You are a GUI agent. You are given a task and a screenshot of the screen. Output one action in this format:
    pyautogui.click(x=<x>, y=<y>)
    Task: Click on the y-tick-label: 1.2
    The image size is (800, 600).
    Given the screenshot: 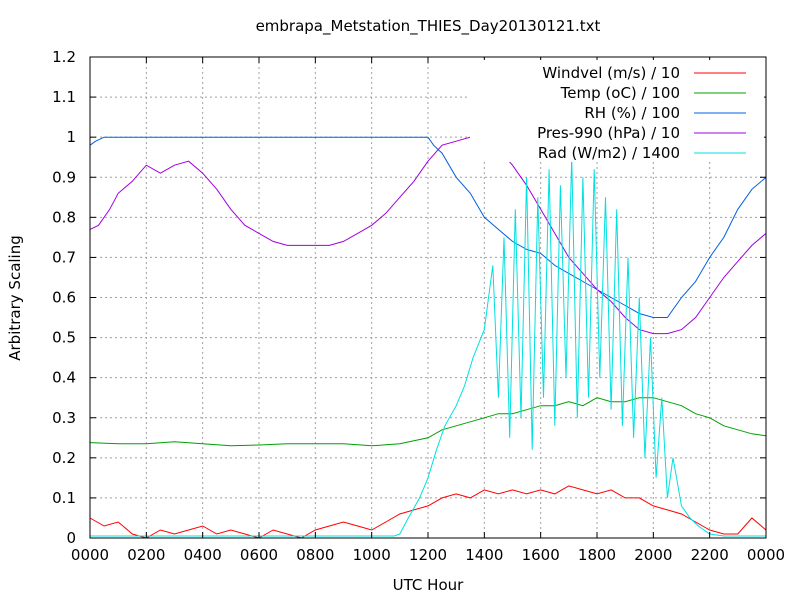 What is the action you would take?
    pyautogui.click(x=64, y=57)
    